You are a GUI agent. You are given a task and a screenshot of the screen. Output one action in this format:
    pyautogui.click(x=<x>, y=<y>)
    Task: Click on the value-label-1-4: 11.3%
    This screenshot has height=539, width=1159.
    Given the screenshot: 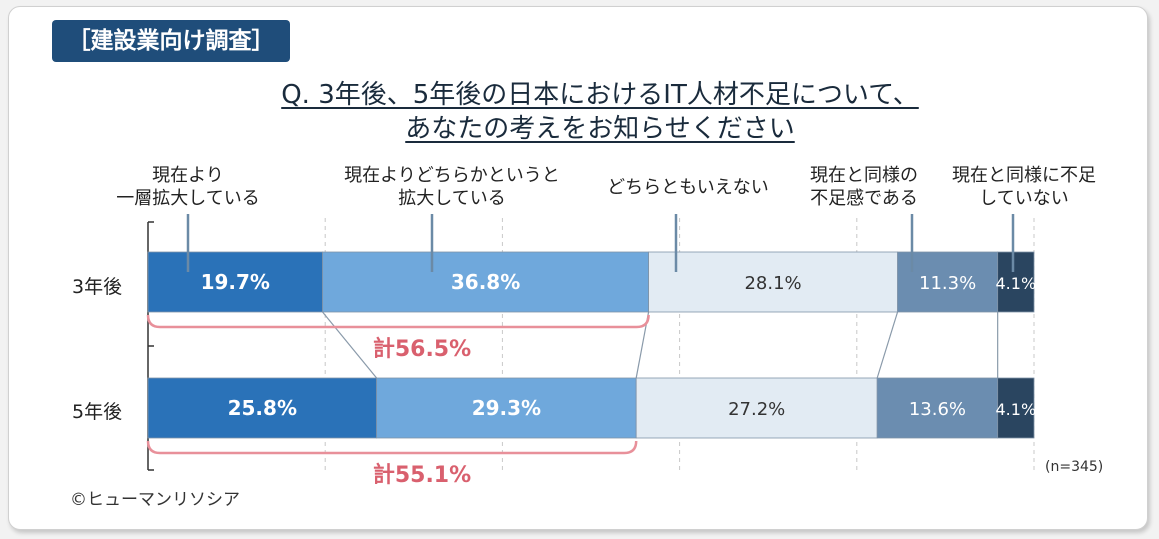 What is the action you would take?
    pyautogui.click(x=947, y=283)
    